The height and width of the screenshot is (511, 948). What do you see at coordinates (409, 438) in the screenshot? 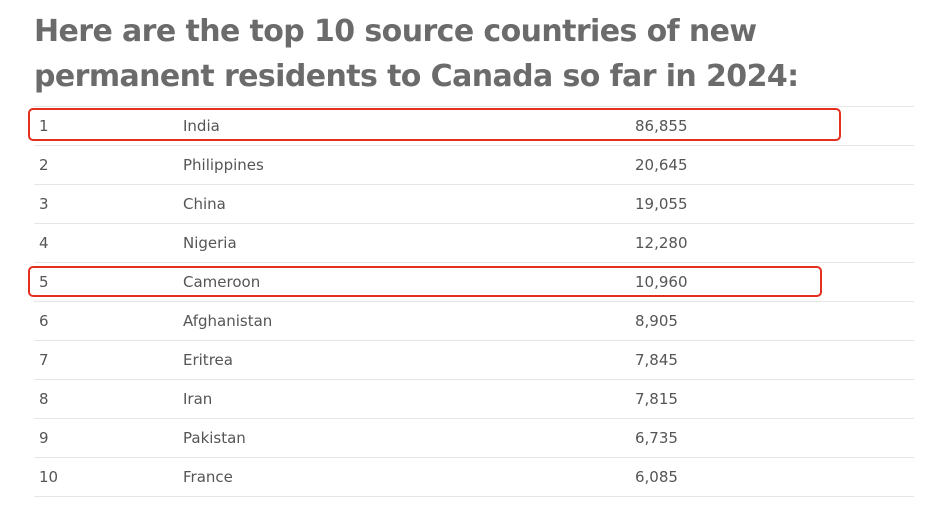
I see `country-cell: Pakistan` at bounding box center [409, 438].